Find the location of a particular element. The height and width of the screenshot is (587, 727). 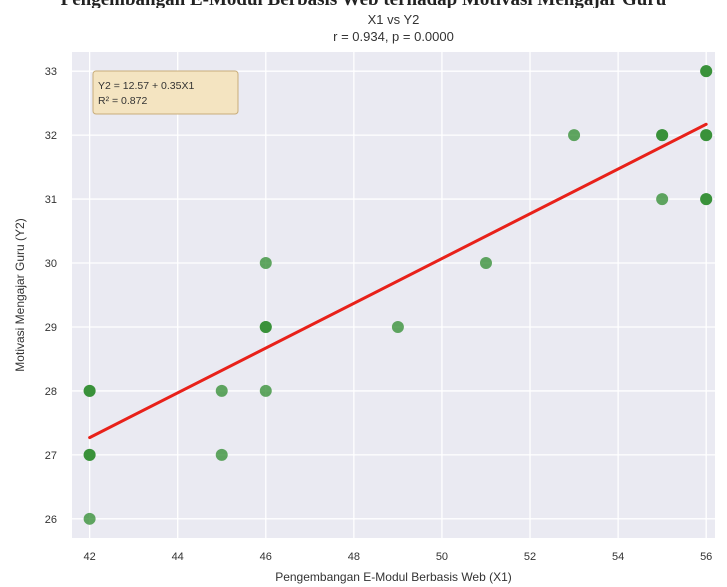

y-tick-label: 28 is located at coordinates (51, 392).